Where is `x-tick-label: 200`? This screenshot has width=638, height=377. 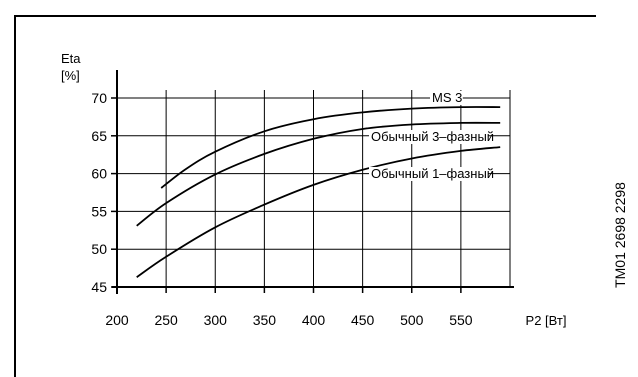 x-tick-label: 200 is located at coordinates (117, 320).